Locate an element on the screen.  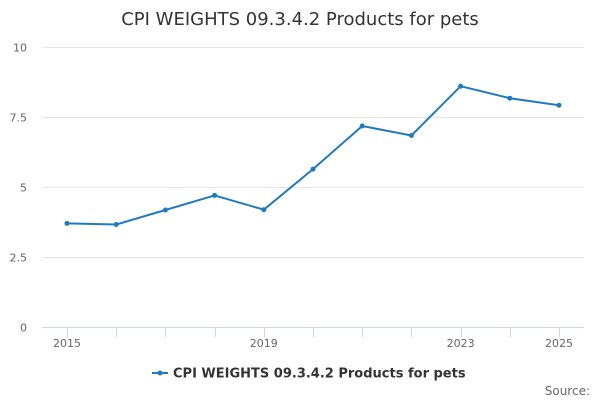
source-credit: Source: is located at coordinates (567, 391).